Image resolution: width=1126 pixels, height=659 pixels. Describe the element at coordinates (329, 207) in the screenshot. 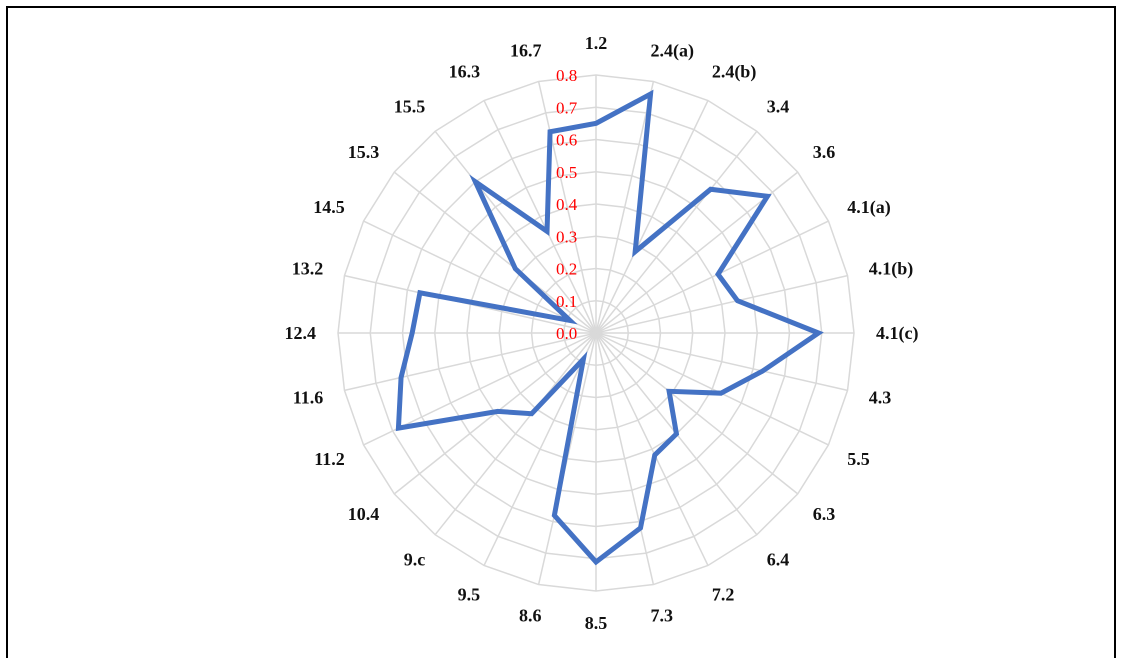

I see `category-label: 14.5` at that location.